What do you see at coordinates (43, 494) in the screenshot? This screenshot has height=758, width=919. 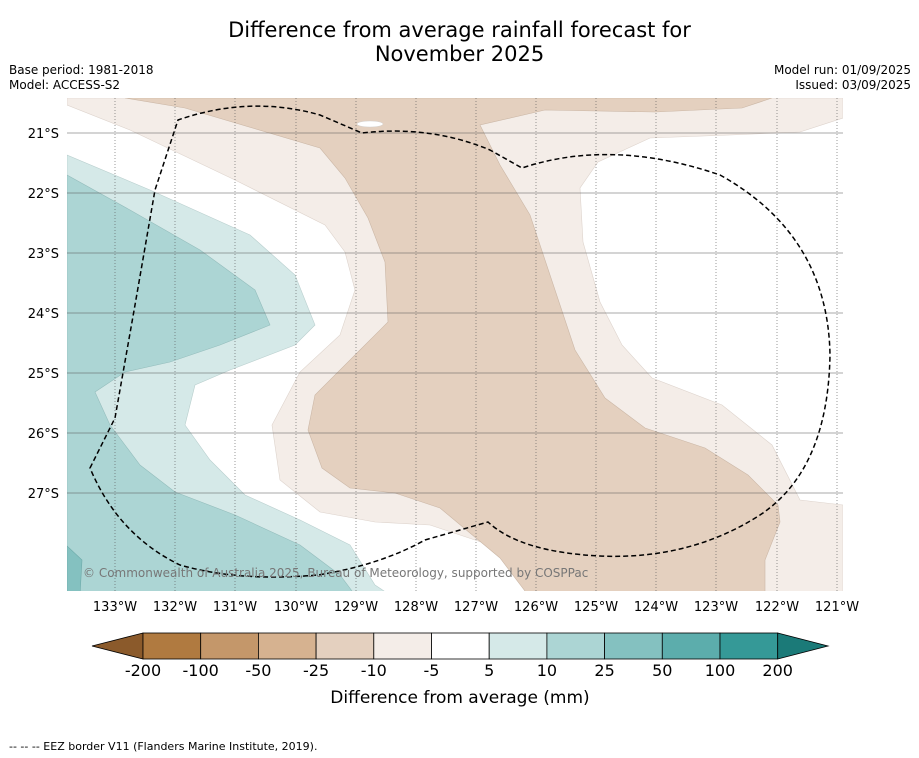 I see `lat-label: 27°S` at bounding box center [43, 494].